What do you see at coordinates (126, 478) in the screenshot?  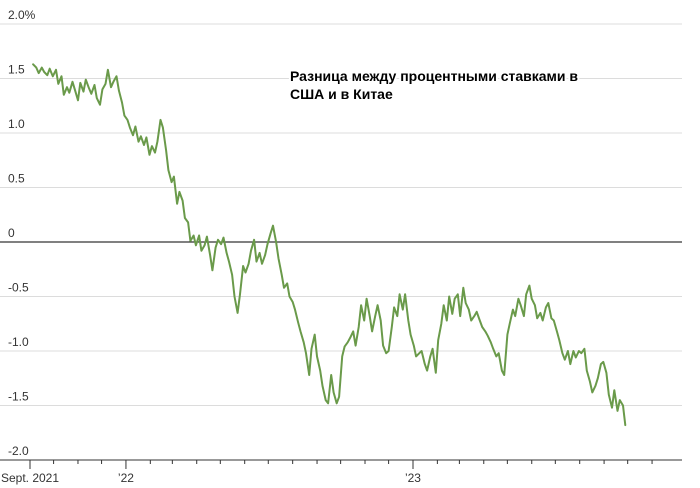 I see `x-tick-label: ’22` at bounding box center [126, 478].